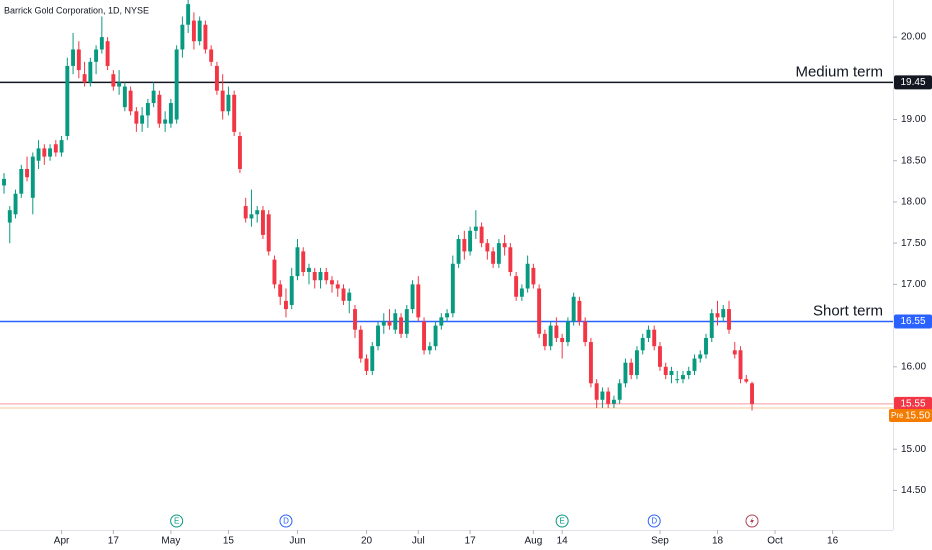 The image size is (932, 550). What do you see at coordinates (170, 541) in the screenshot?
I see `x-tick-label: May` at bounding box center [170, 541].